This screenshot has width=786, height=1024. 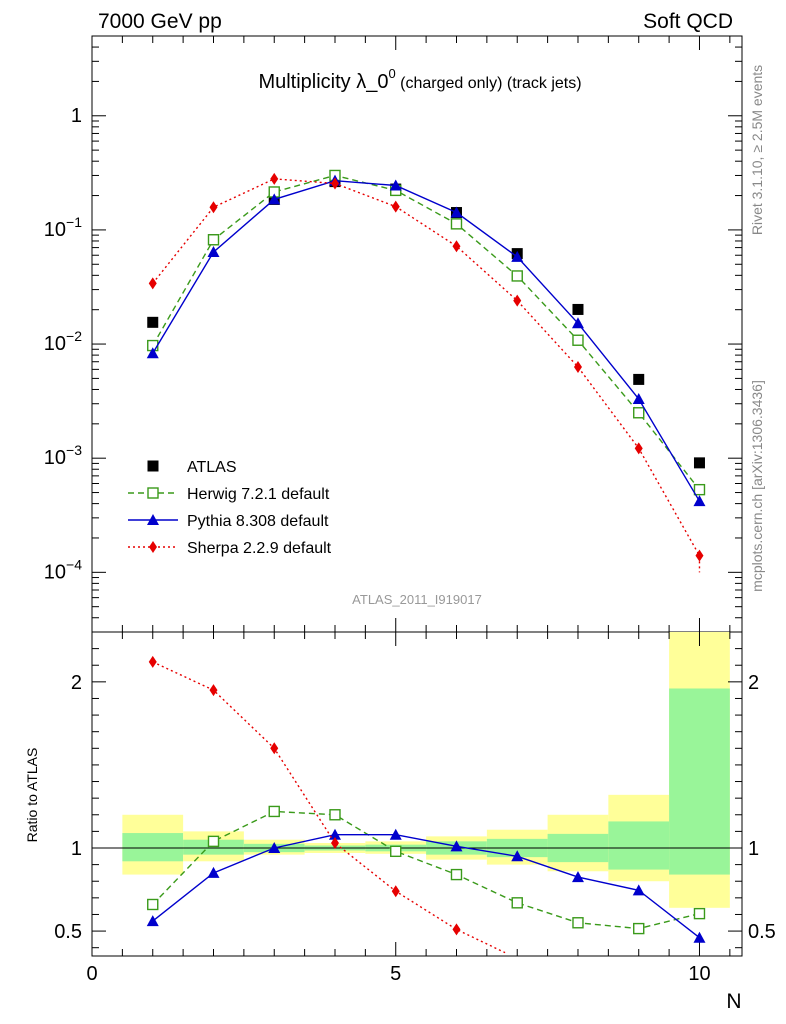 I want to click on ratio-y-tick-label-left: 0.5, so click(x=68, y=932).